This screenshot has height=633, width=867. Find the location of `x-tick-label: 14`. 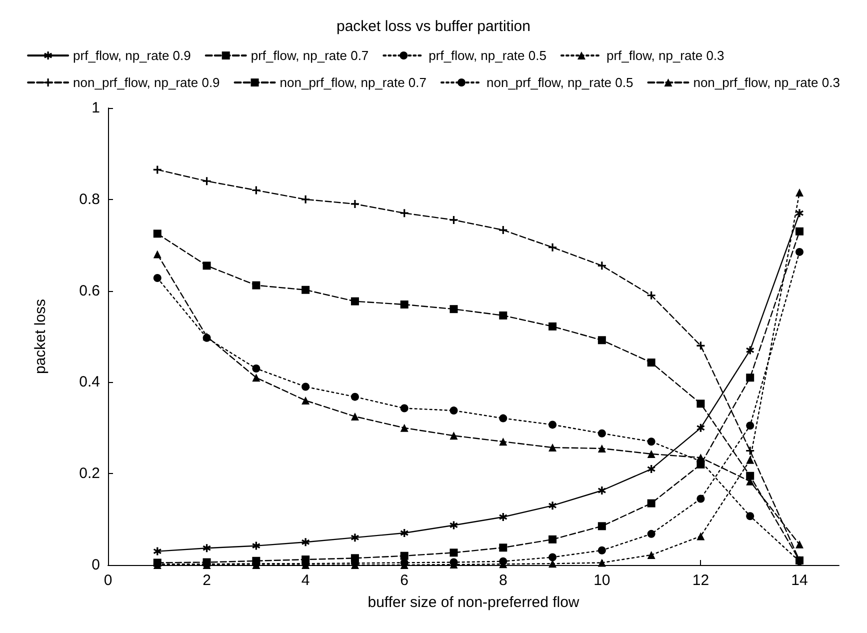

x-tick-label: 14 is located at coordinates (799, 580).